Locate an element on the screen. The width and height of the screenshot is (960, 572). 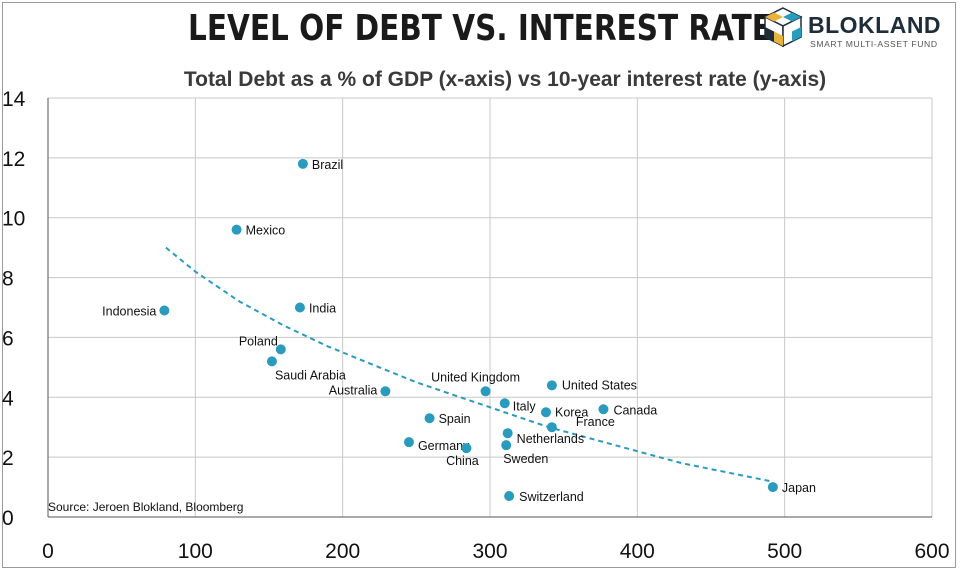
point-label: Netherlands is located at coordinates (550, 439).